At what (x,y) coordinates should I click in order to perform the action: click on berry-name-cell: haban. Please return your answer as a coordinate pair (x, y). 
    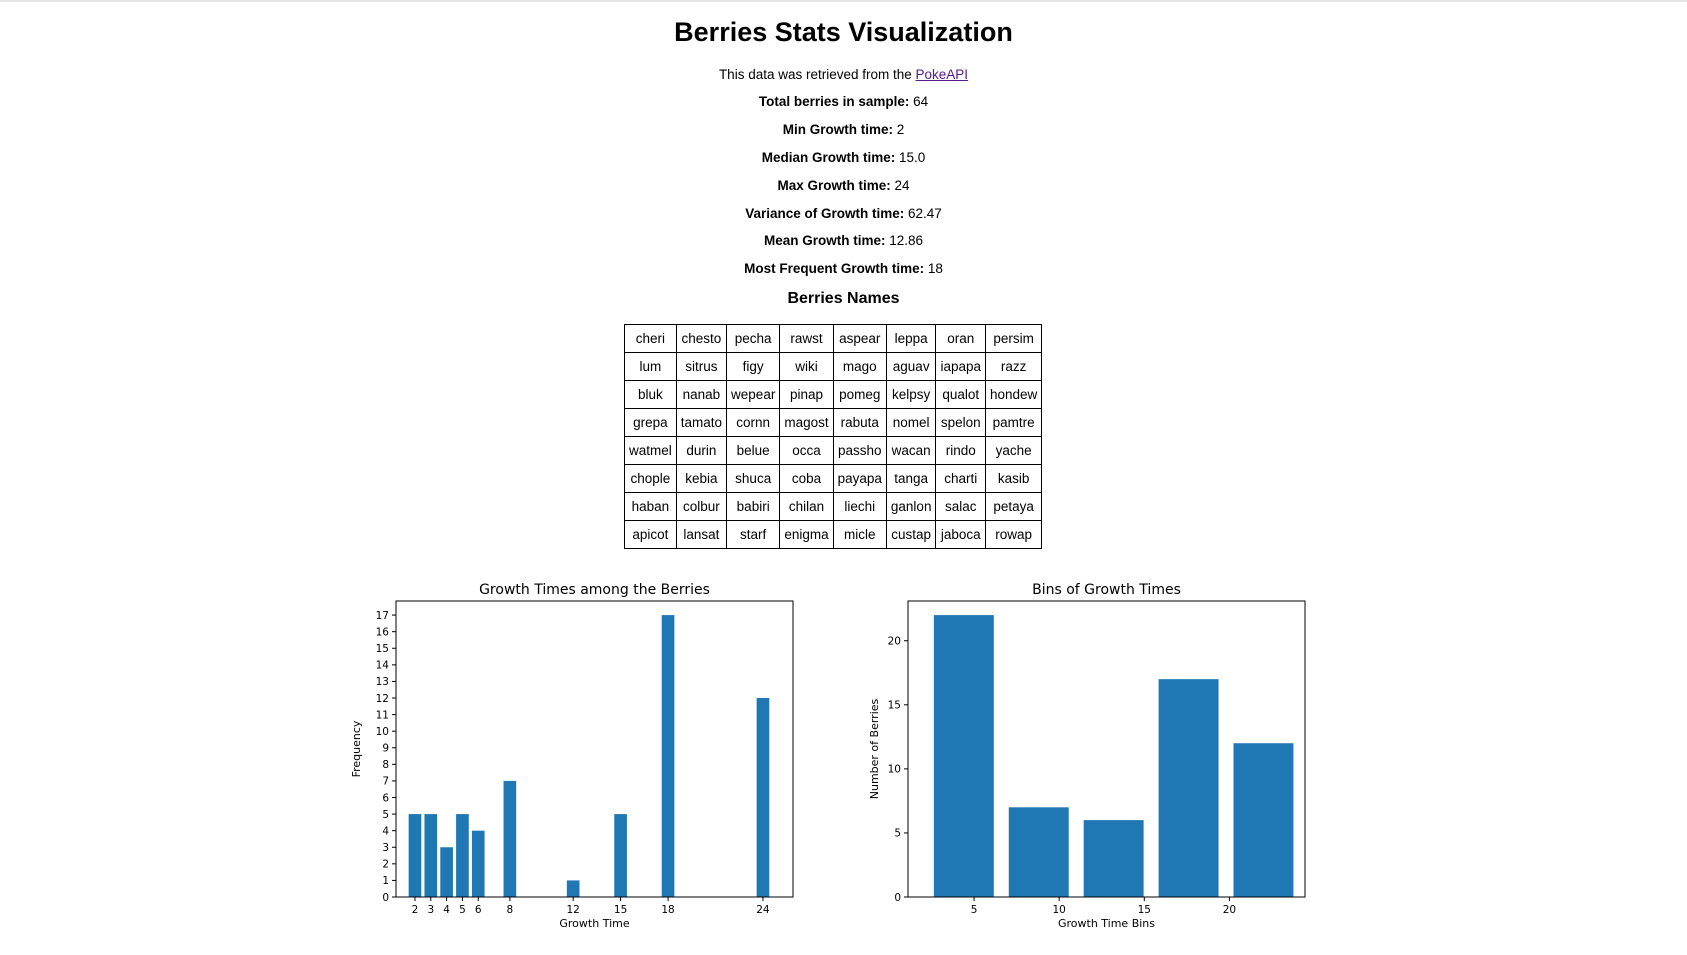
    Looking at the image, I should click on (650, 506).